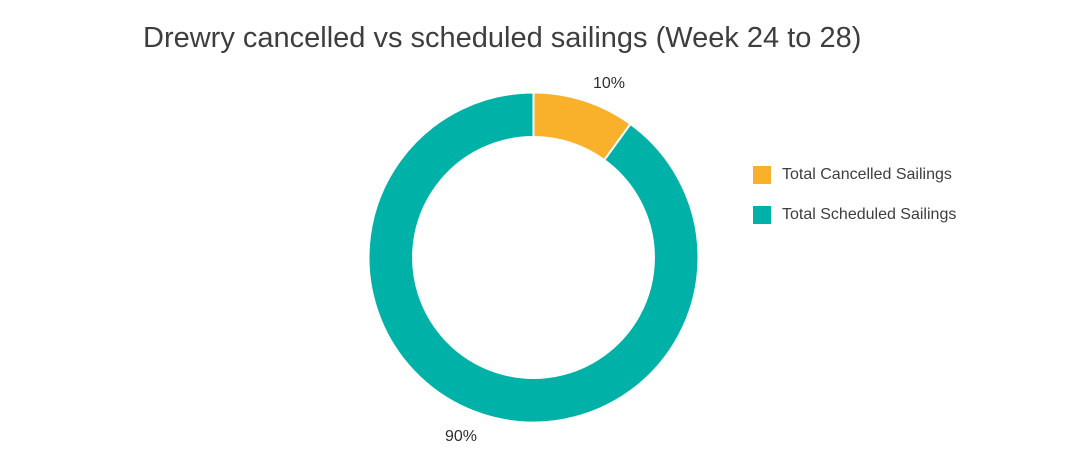 Image resolution: width=1080 pixels, height=473 pixels. Describe the element at coordinates (867, 174) in the screenshot. I see `legend-label-cancelled: Total Cancelled Sailings` at that location.